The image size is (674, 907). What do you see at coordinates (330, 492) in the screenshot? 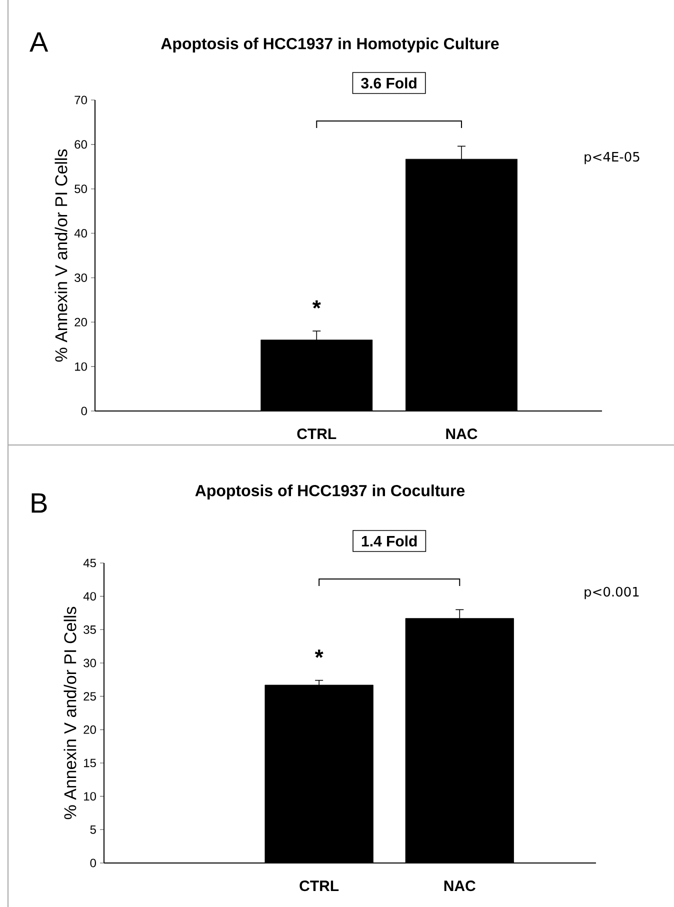
I see `chart-title: Apoptosis of HCC1937 in Coculture` at bounding box center [330, 492].